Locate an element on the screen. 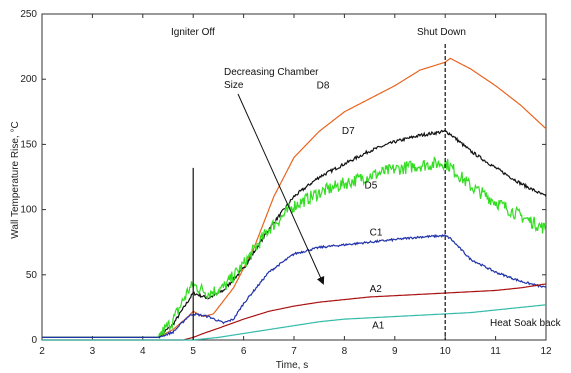  y-tick-label: 100 is located at coordinates (28, 210).